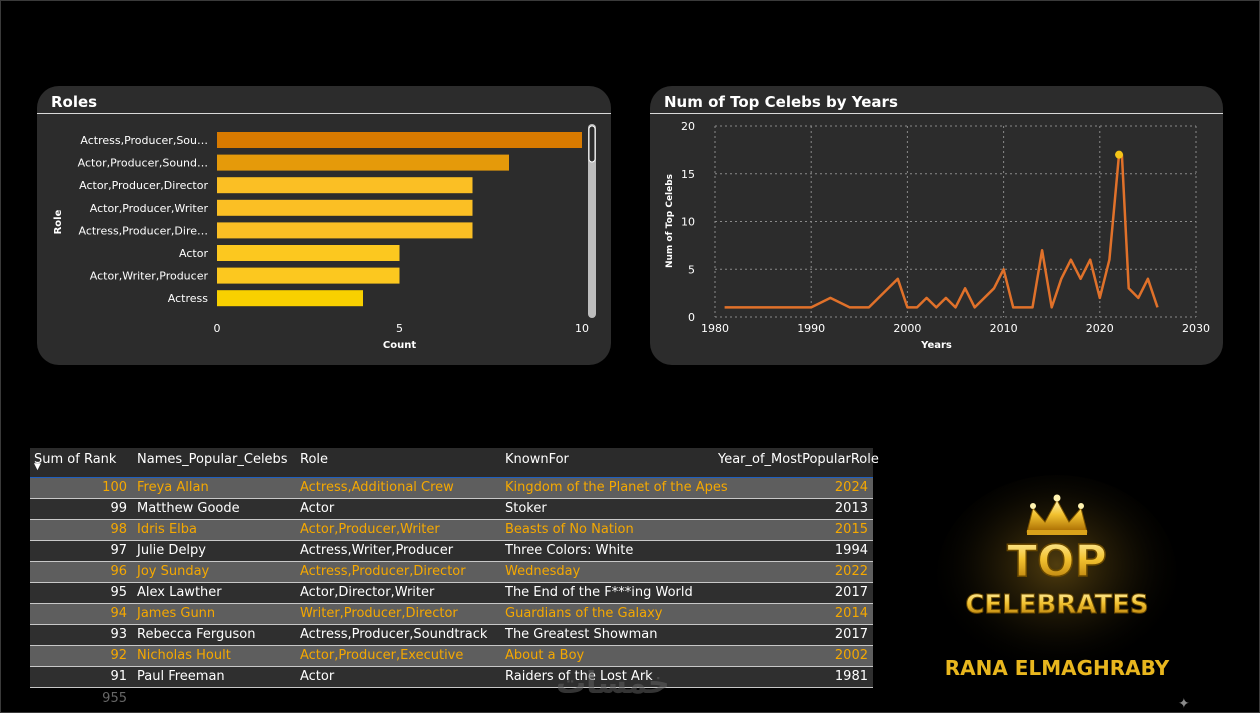 The image size is (1260, 713). Describe the element at coordinates (851, 613) in the screenshot. I see `cell-year: 2014` at that location.